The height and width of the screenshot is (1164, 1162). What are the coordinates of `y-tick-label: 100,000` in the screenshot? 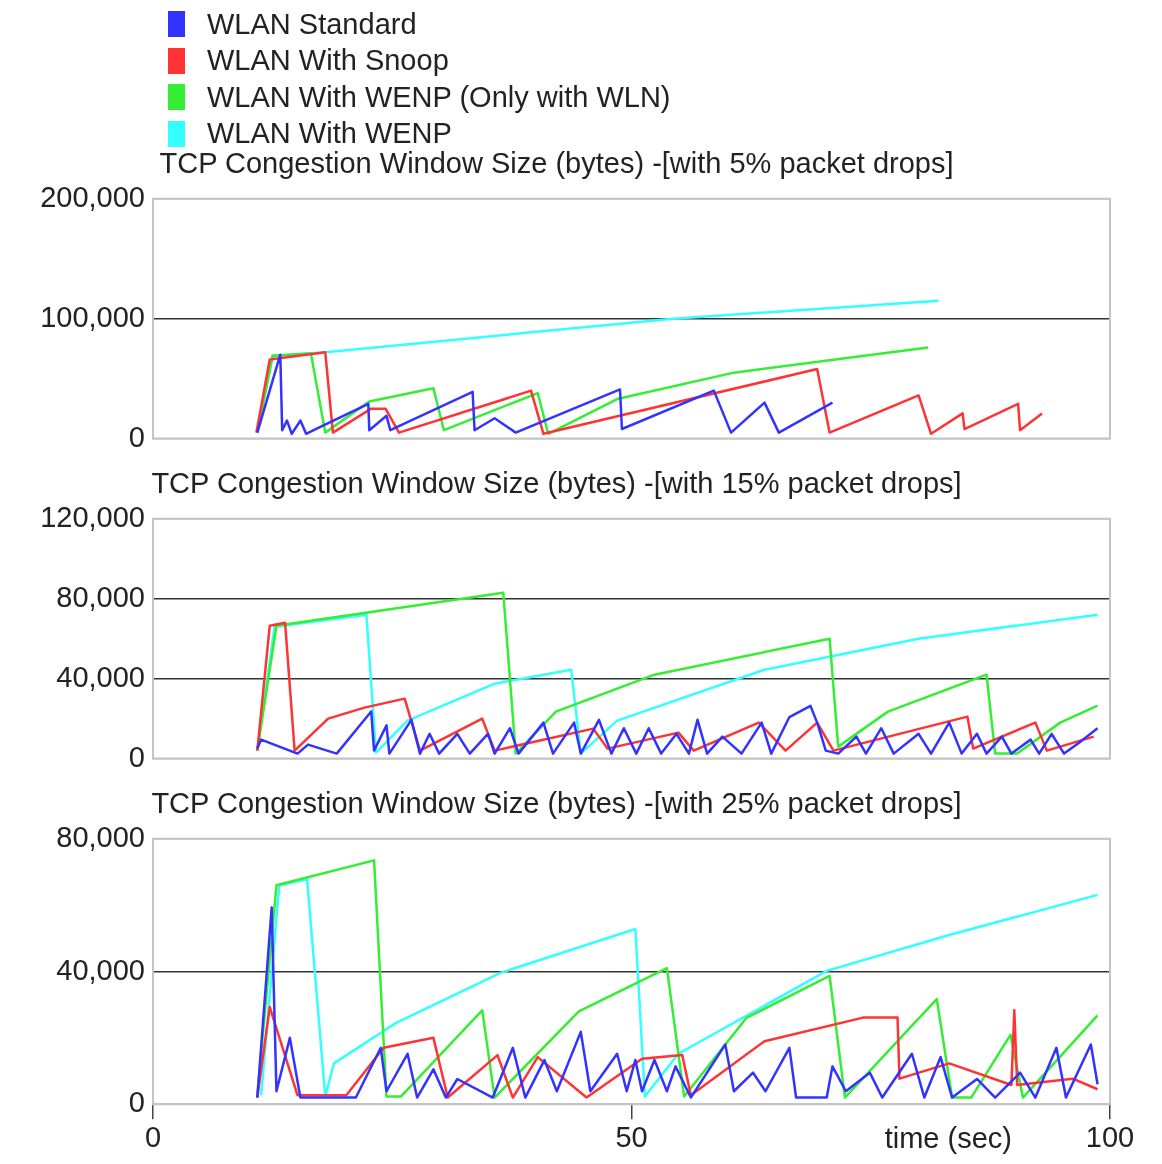 It's located at (92, 316).